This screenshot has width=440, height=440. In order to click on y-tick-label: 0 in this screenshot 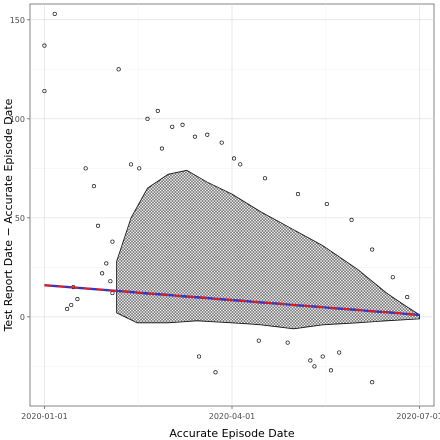, I will do `click(22, 317)`.